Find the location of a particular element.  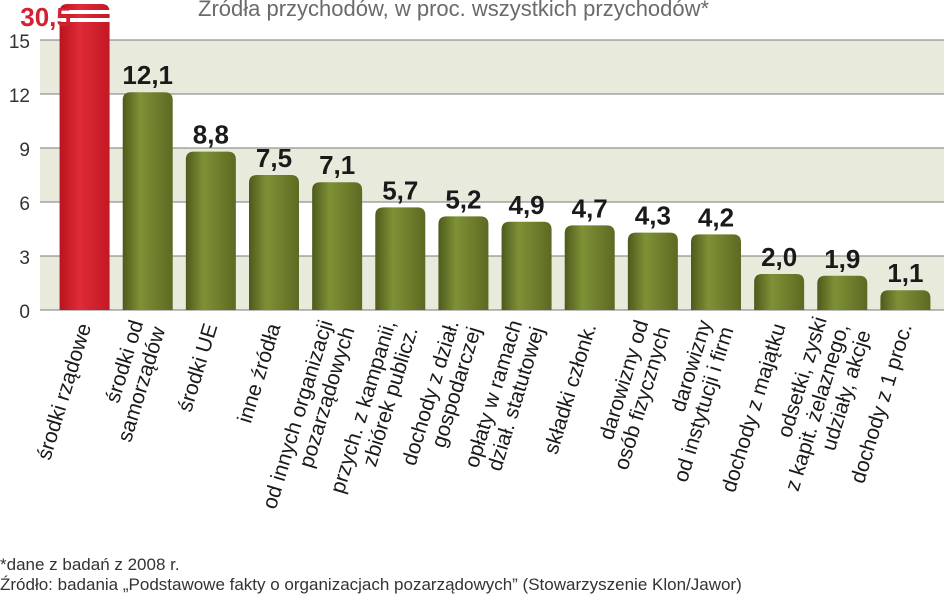

category-label: środki UE is located at coordinates (198, 368).